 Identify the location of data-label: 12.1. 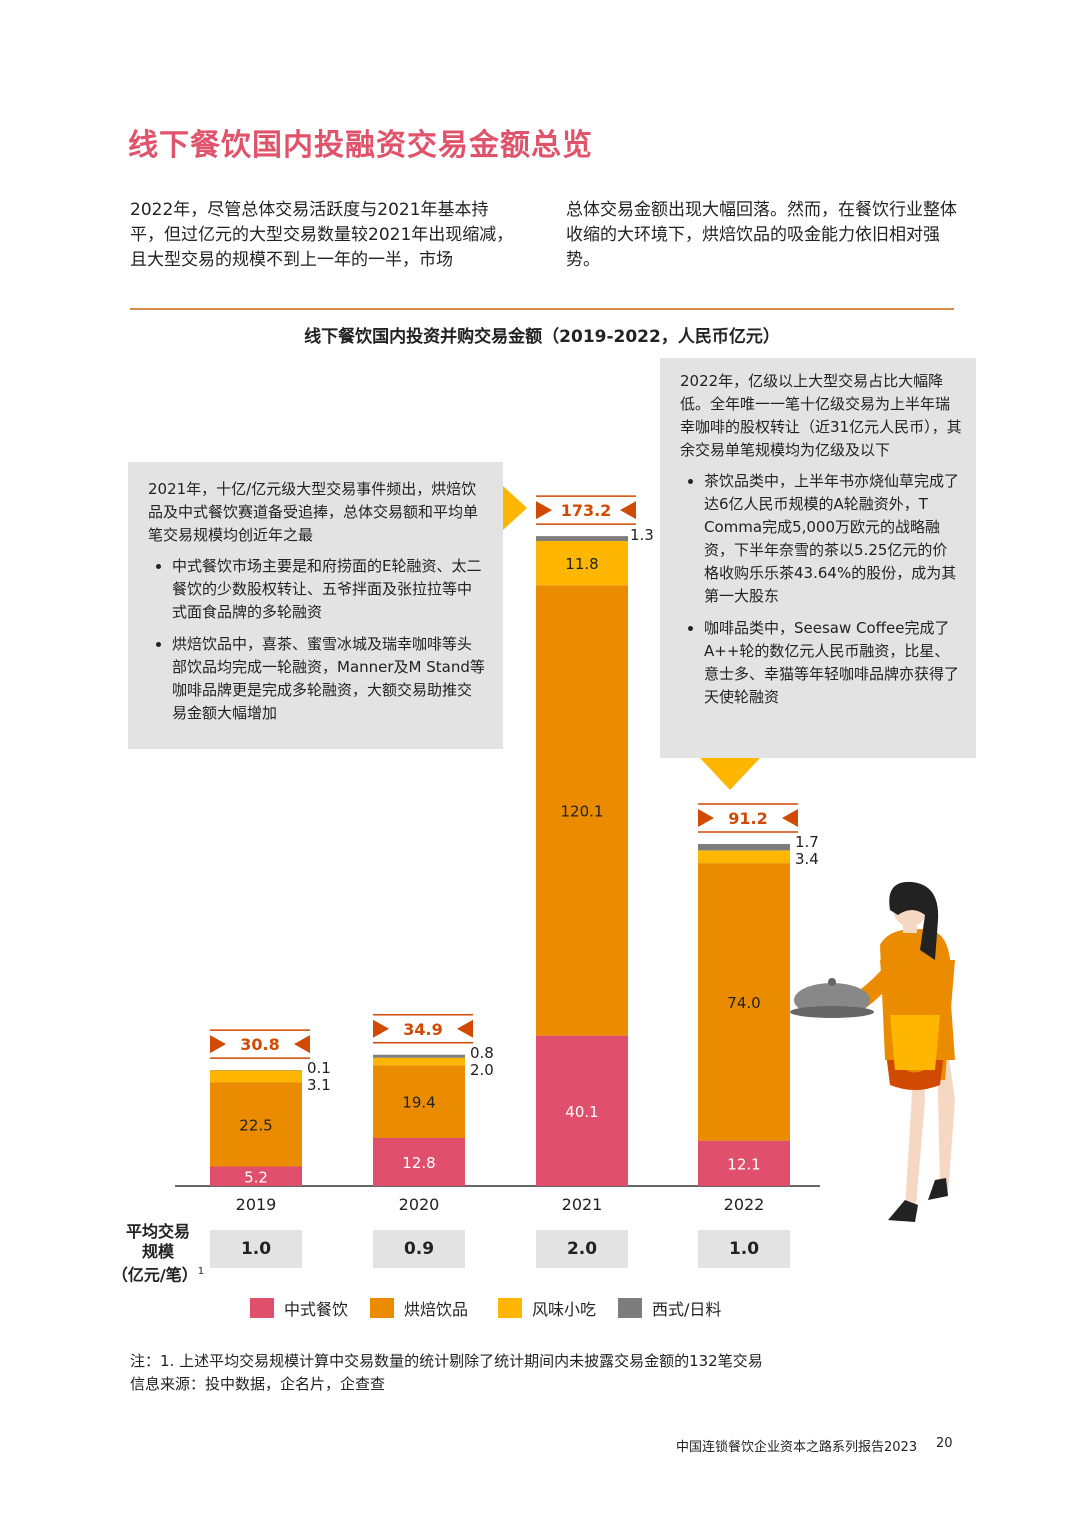
(743, 1164).